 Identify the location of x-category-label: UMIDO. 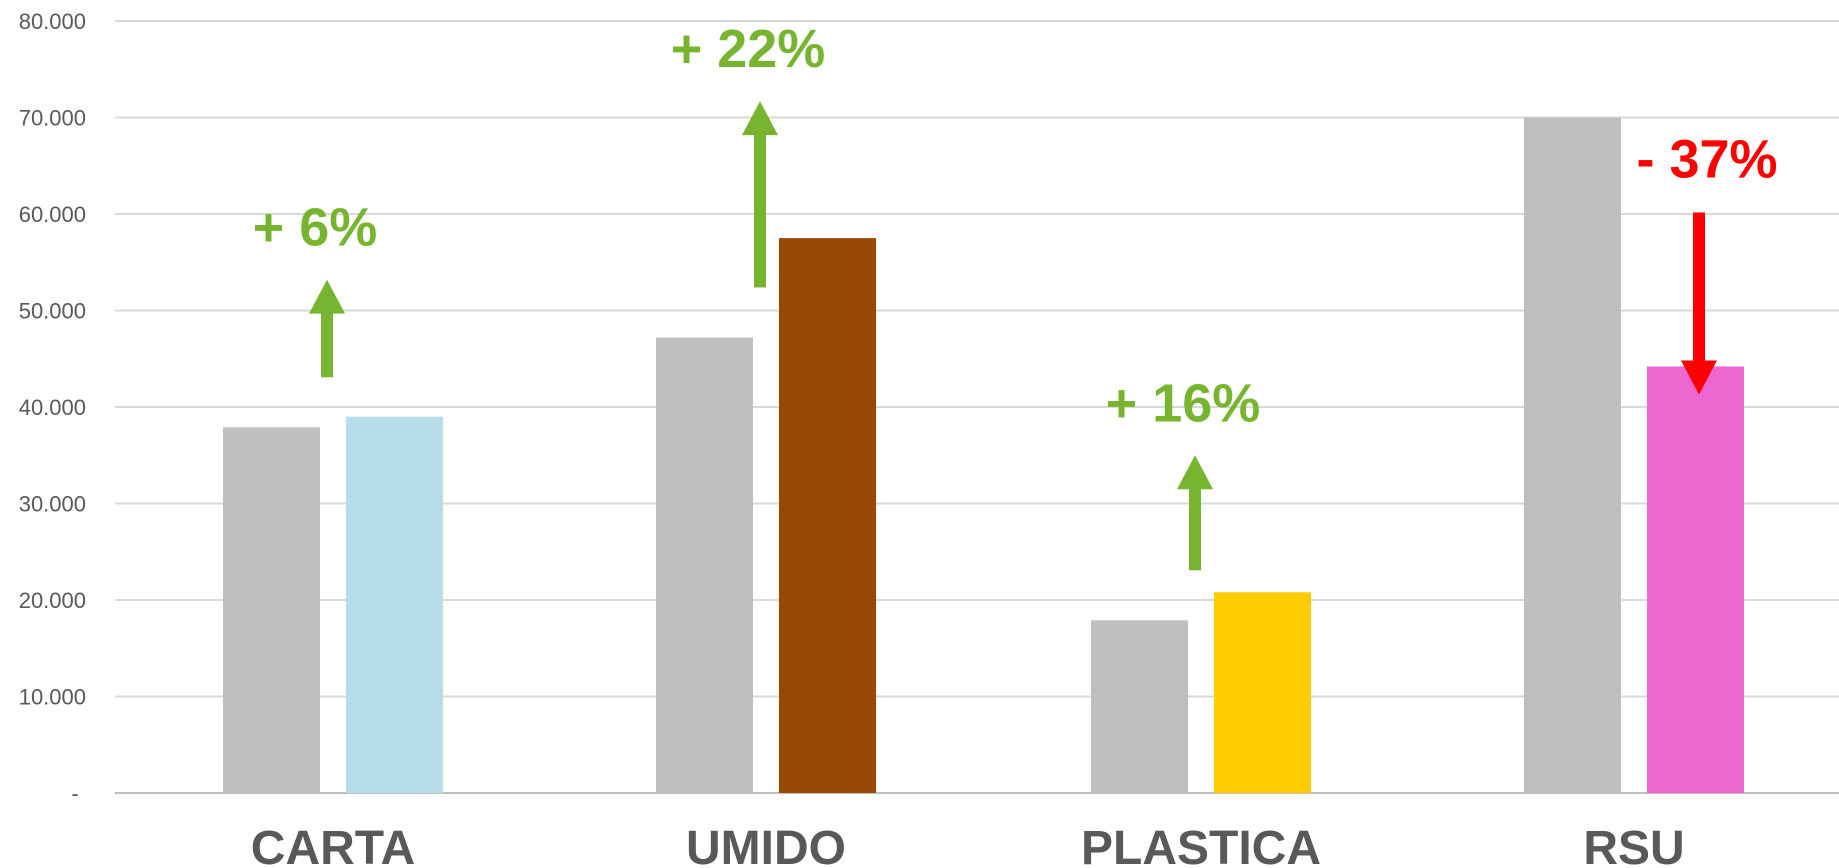
(766, 845).